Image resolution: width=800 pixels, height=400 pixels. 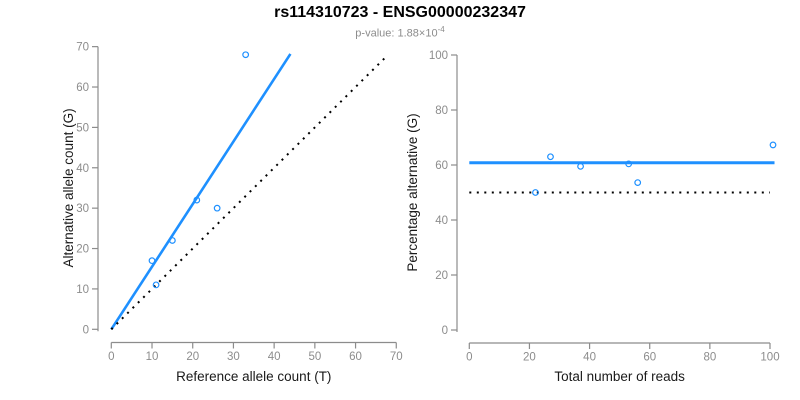 I want to click on x-tick-label: 70, so click(x=396, y=357).